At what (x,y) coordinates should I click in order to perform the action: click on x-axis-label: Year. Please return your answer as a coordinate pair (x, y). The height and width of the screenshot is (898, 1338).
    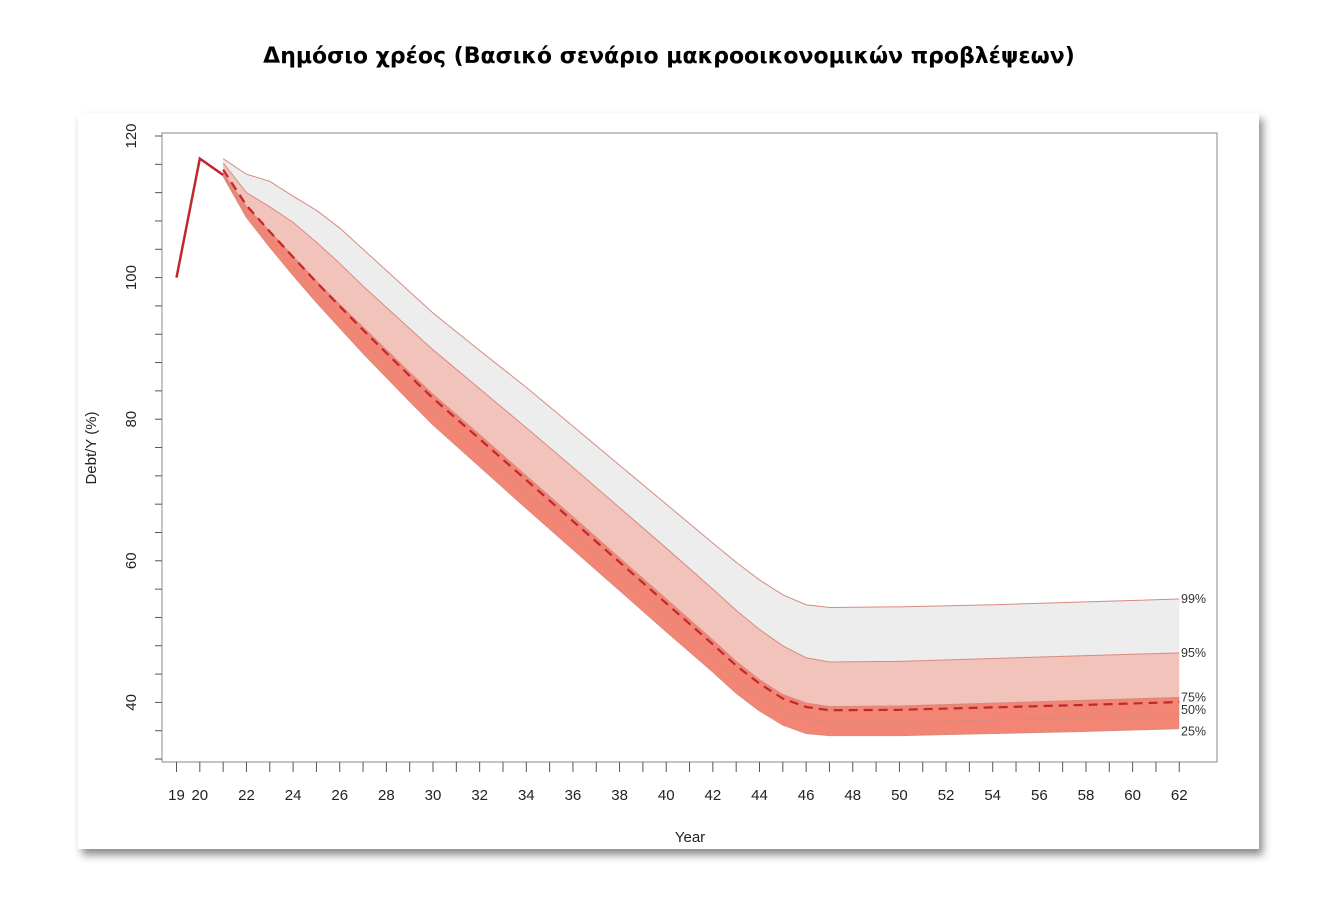
    Looking at the image, I should click on (690, 837).